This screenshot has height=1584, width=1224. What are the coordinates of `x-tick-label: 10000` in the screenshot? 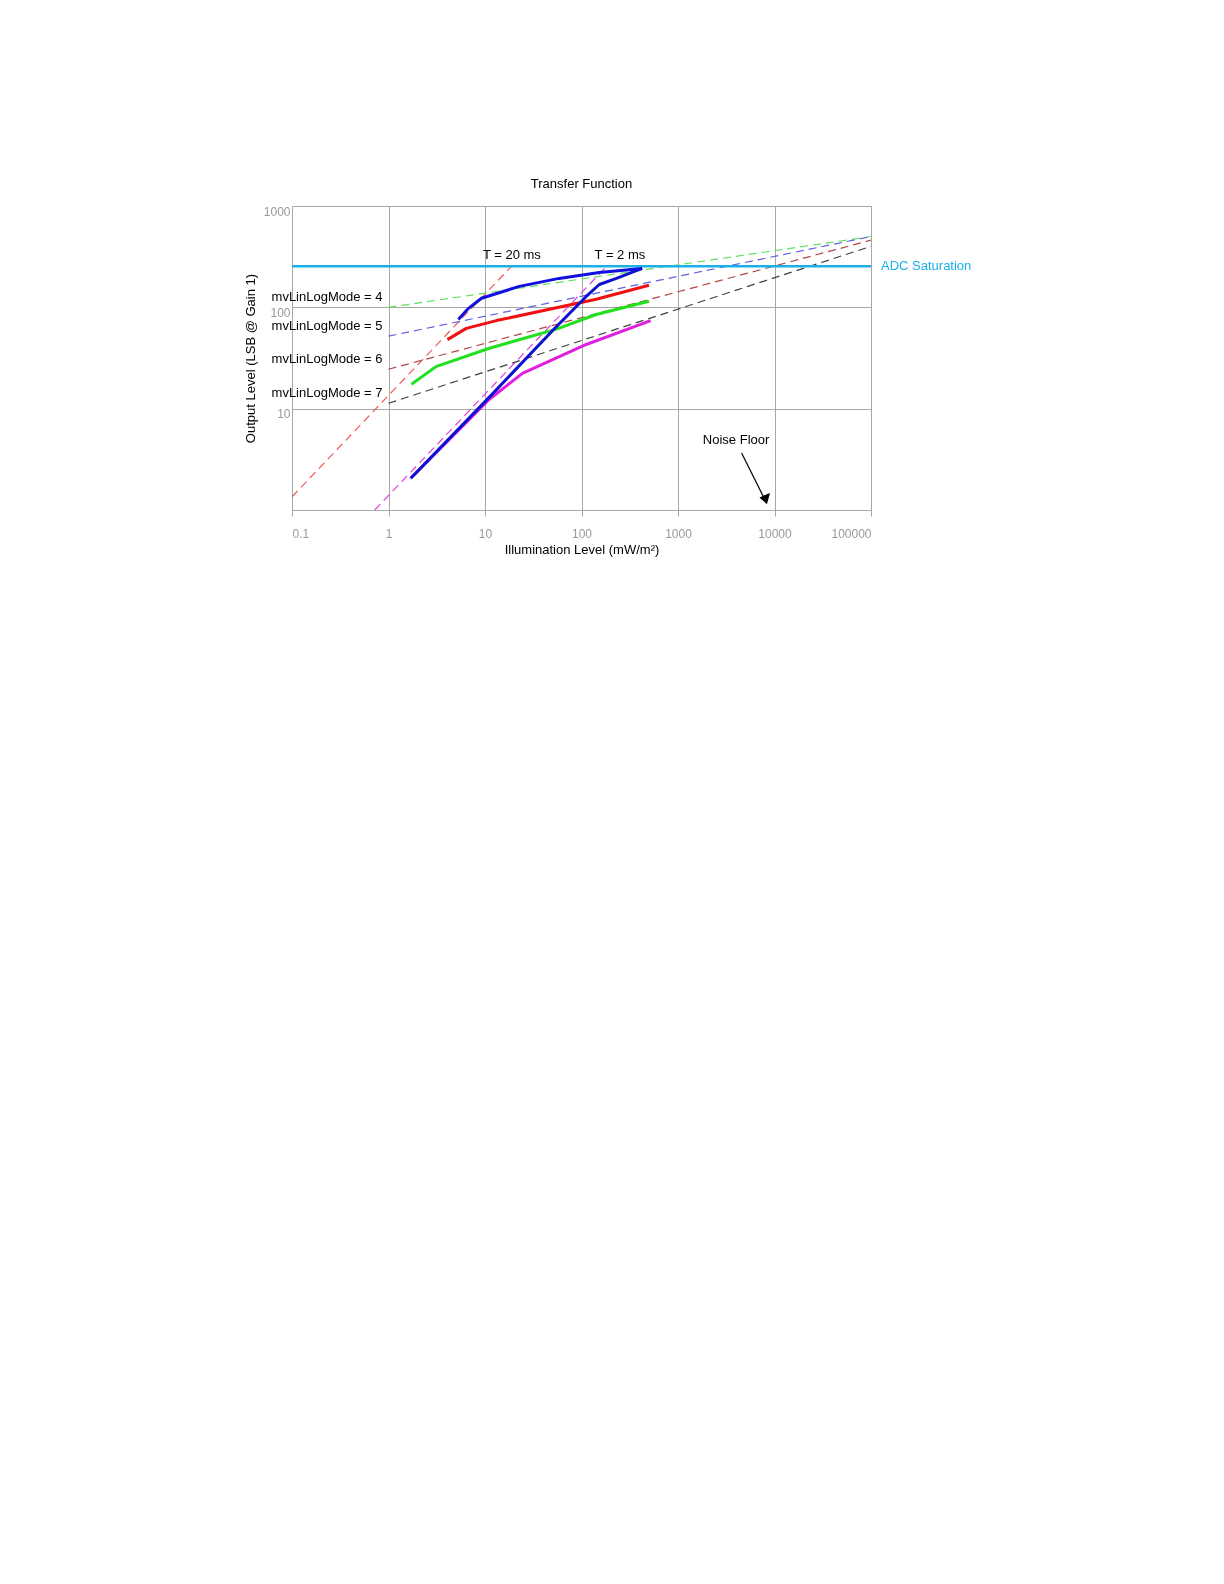 It's located at (775, 533).